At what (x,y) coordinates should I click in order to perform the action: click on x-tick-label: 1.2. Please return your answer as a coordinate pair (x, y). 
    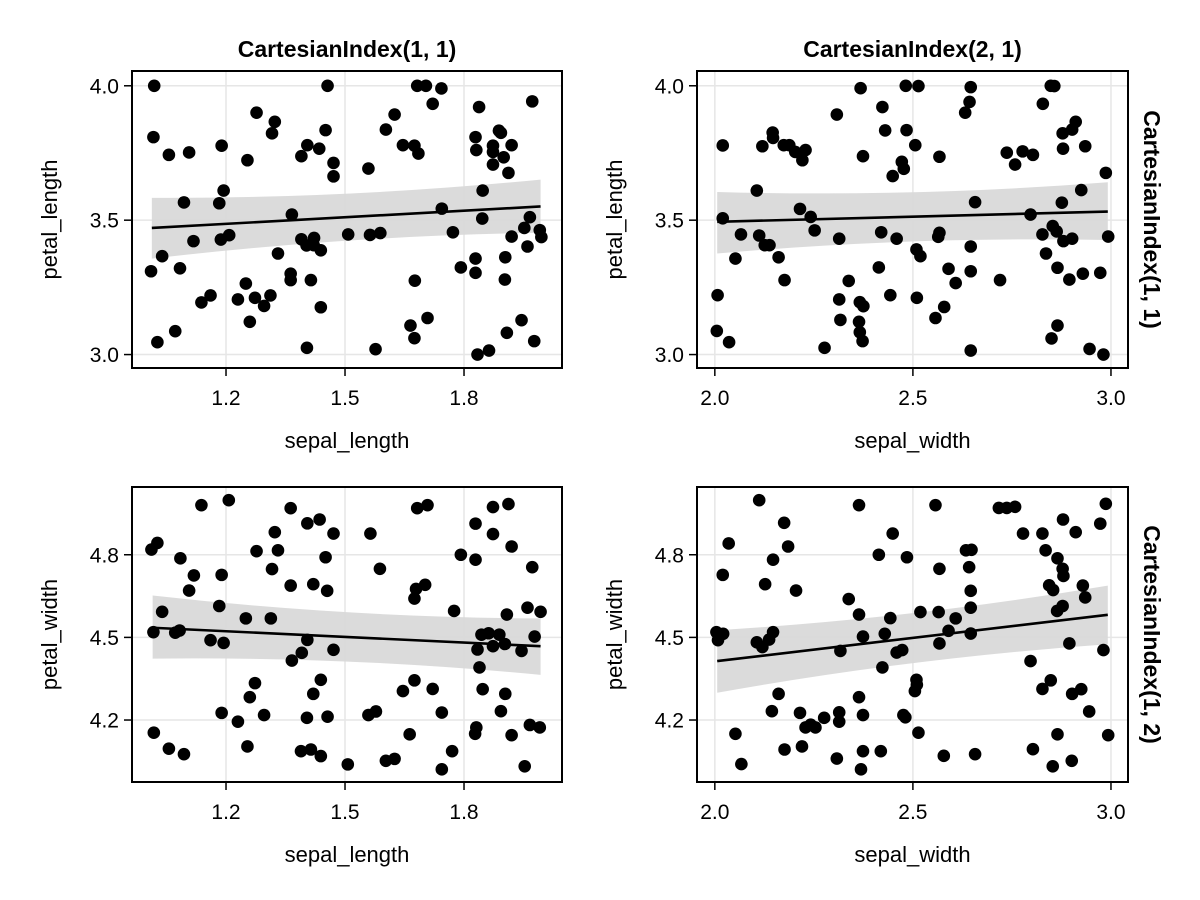
    Looking at the image, I should click on (225, 398).